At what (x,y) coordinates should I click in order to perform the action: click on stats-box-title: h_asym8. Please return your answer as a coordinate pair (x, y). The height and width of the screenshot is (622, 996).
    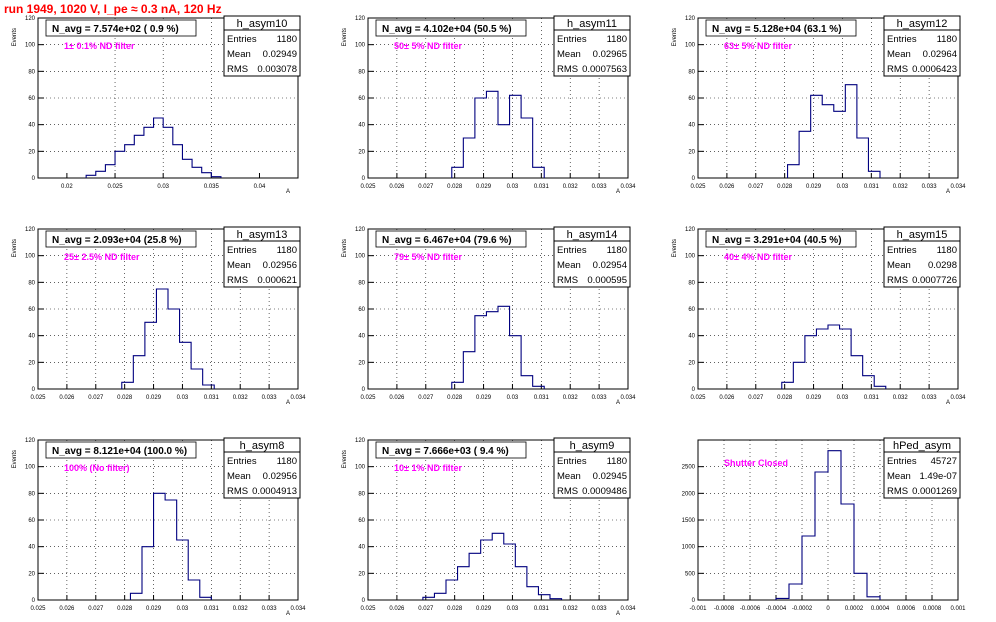
    Looking at the image, I should click on (262, 446).